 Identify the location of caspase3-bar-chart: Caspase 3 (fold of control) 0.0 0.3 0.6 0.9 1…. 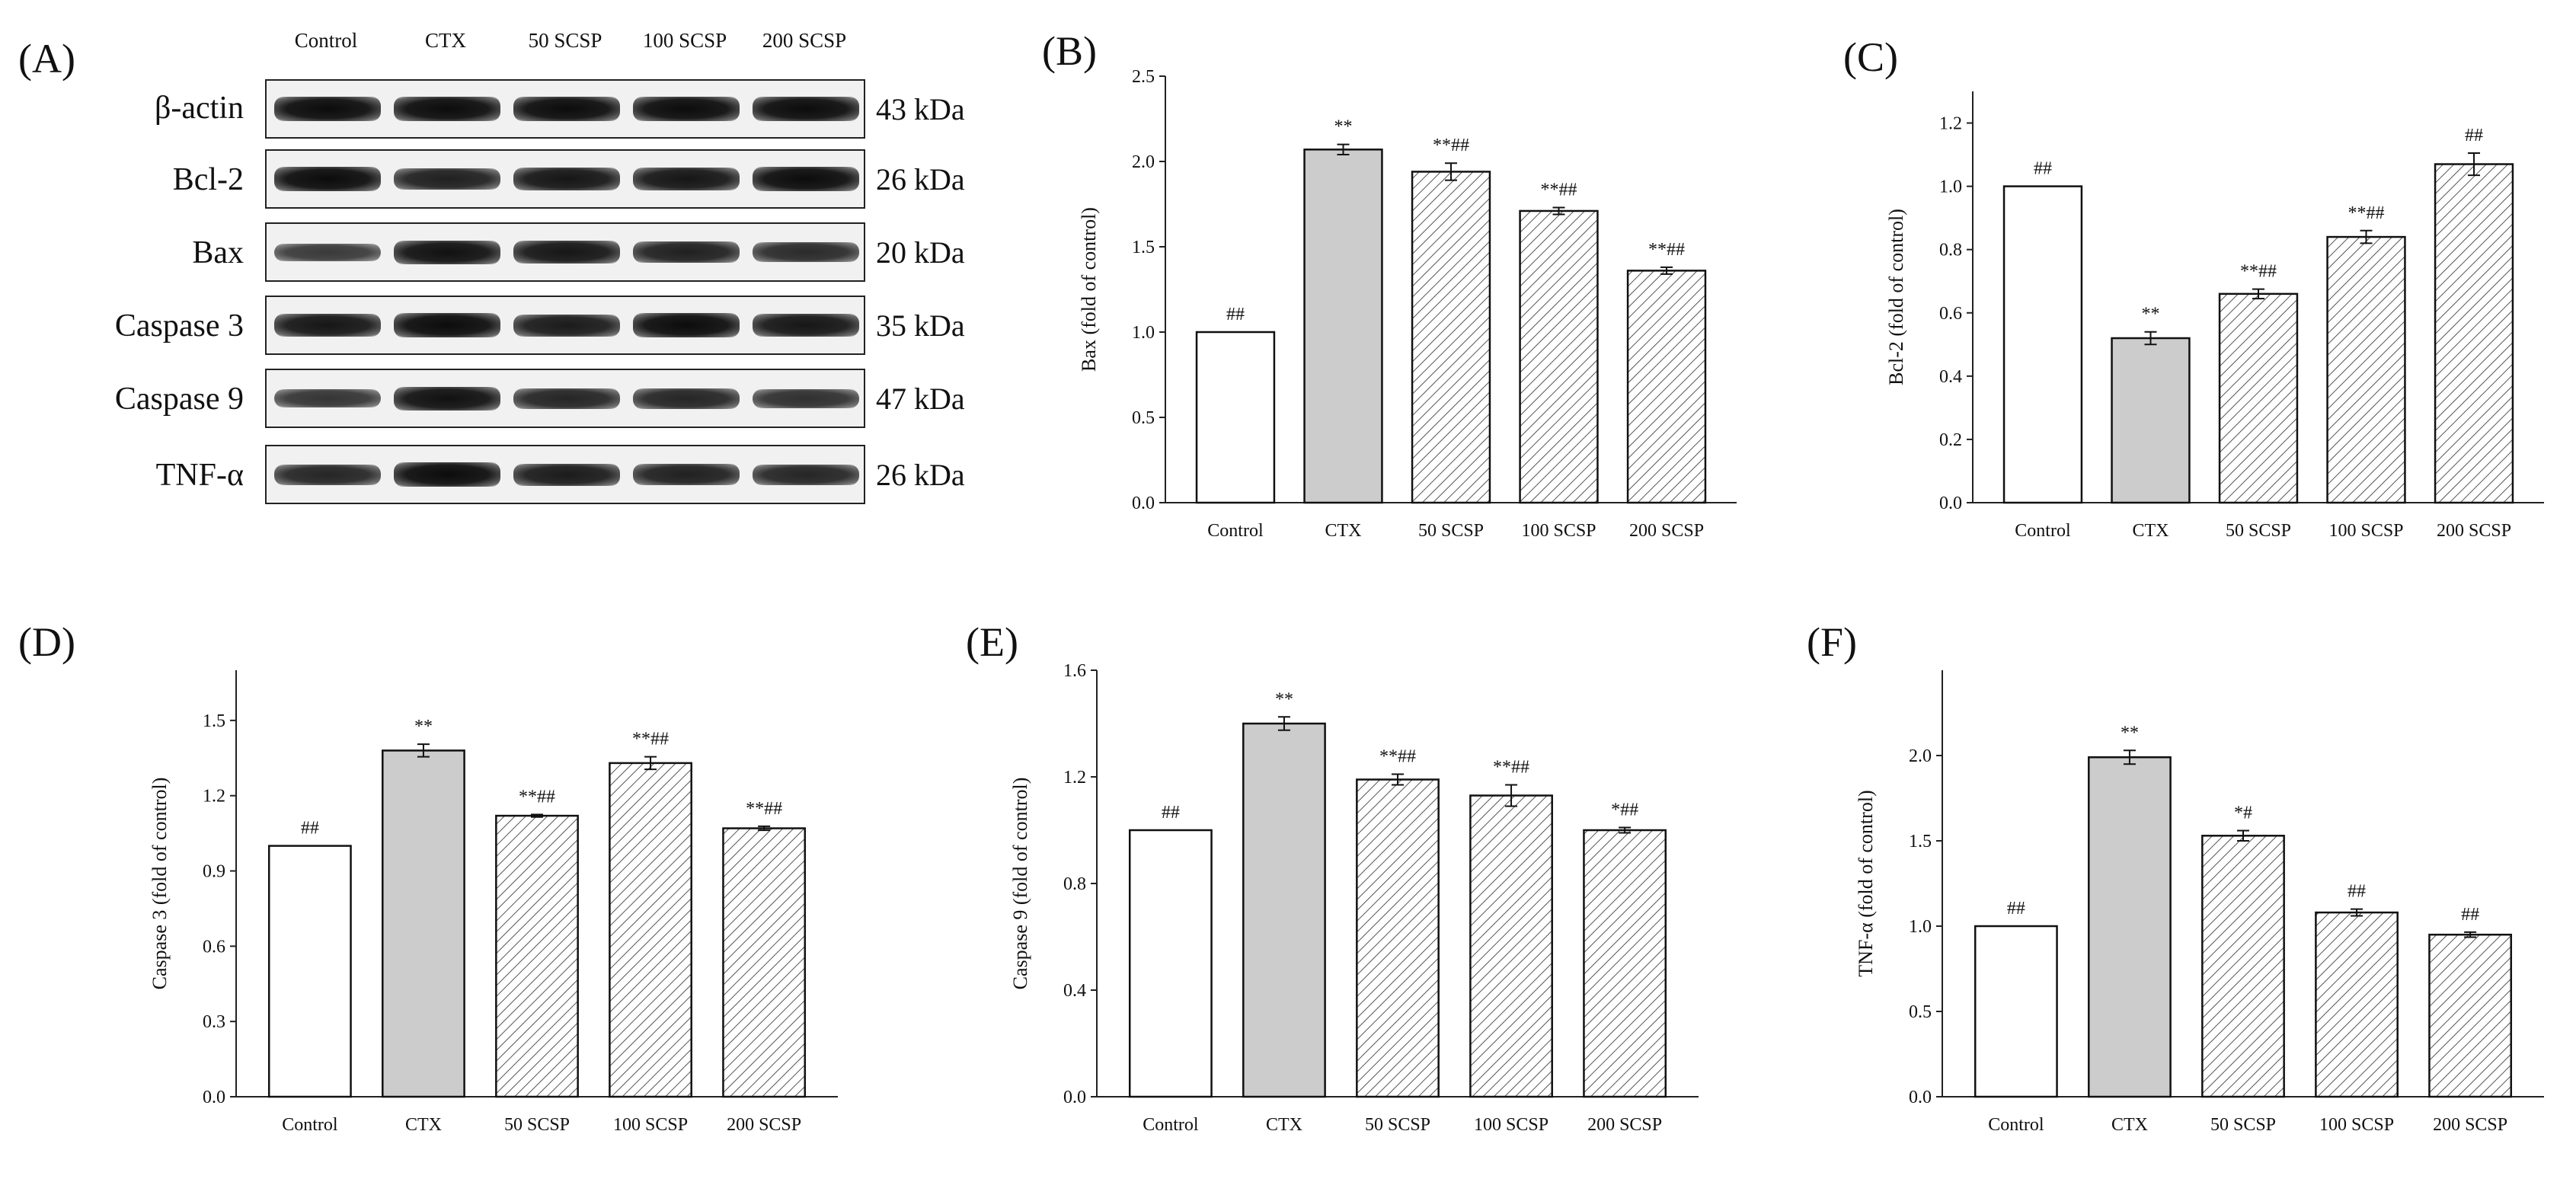
(494, 902).